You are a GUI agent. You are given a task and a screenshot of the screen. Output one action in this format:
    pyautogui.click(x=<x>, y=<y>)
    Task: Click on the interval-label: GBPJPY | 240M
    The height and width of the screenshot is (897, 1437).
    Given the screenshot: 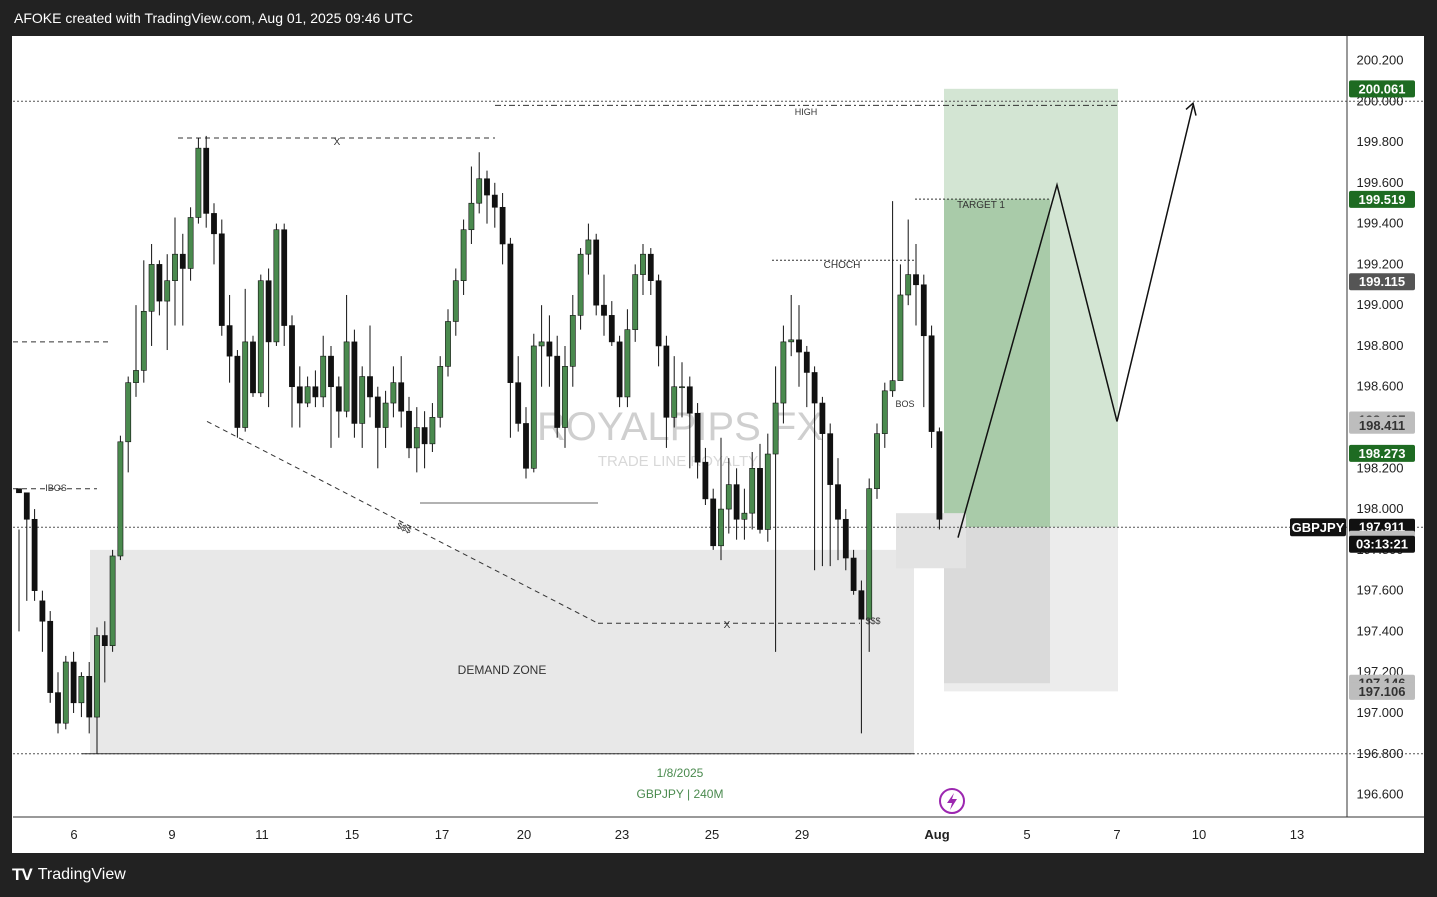 What is the action you would take?
    pyautogui.click(x=680, y=794)
    